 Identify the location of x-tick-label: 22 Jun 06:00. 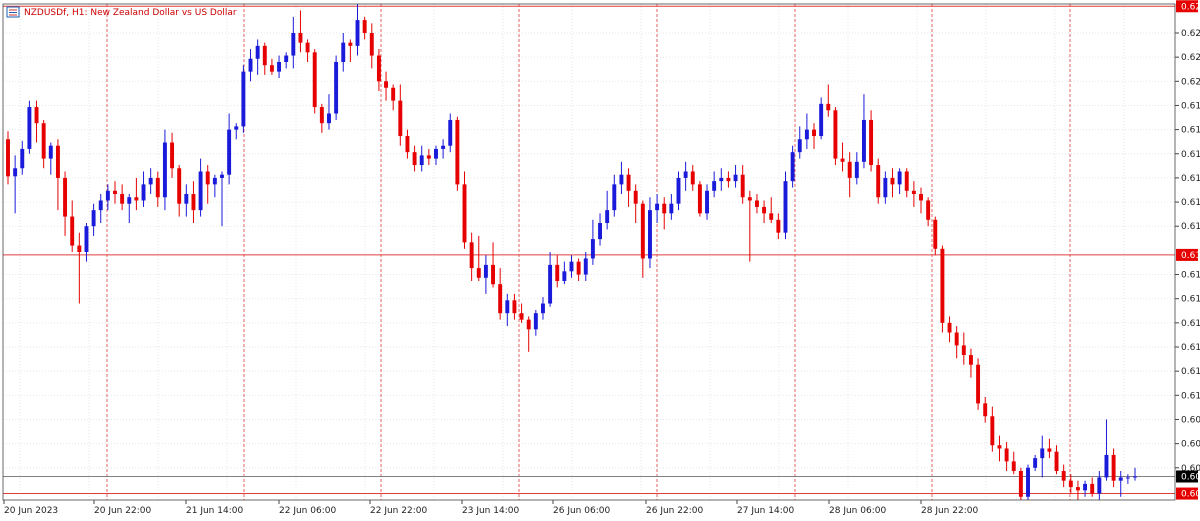
(307, 511).